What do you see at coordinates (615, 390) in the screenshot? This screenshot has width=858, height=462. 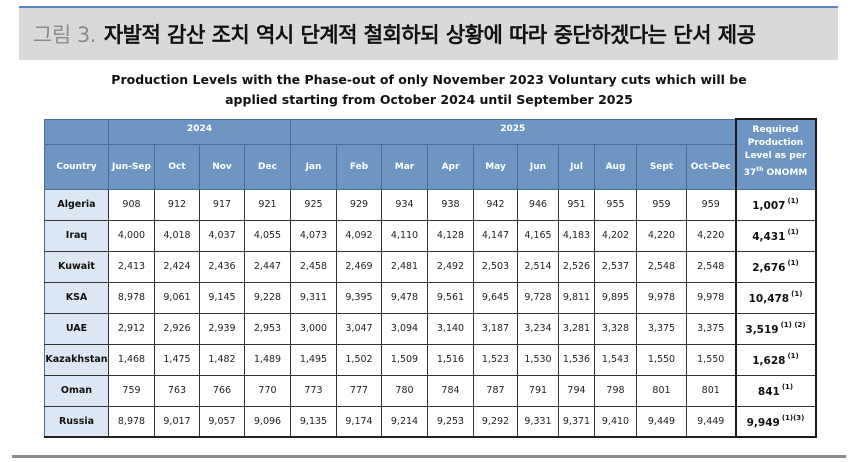 I see `value-cell: 798` at bounding box center [615, 390].